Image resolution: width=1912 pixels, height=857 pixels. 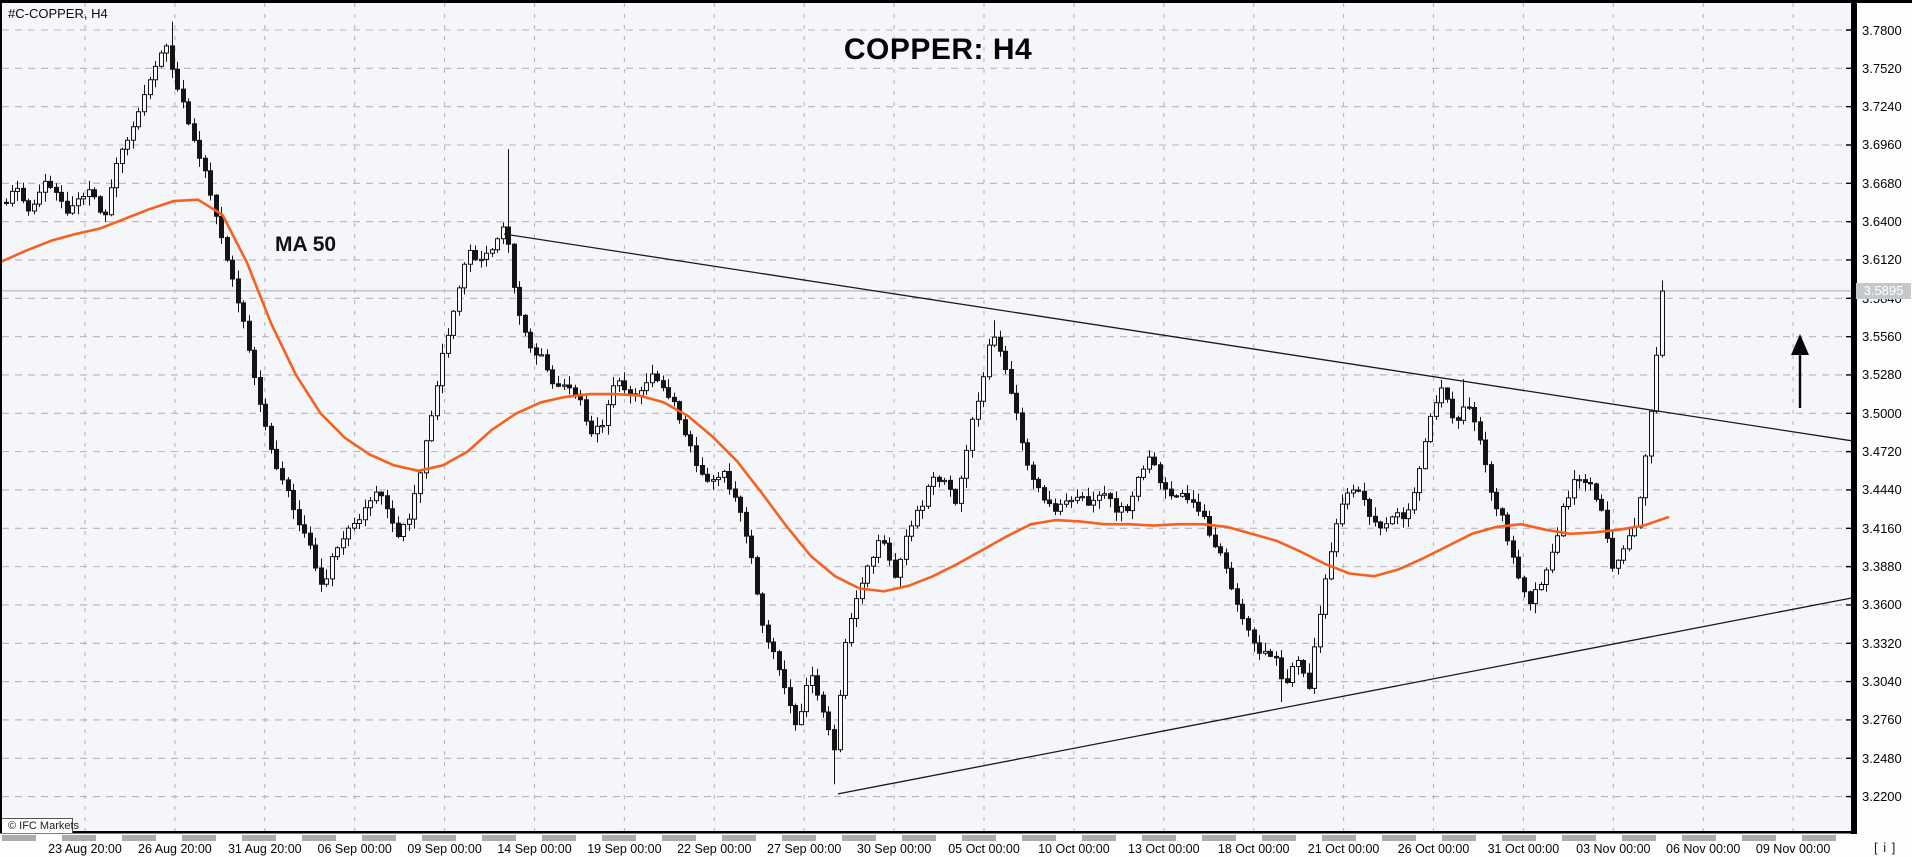 What do you see at coordinates (1882, 413) in the screenshot?
I see `price-tick-label: 3.5000` at bounding box center [1882, 413].